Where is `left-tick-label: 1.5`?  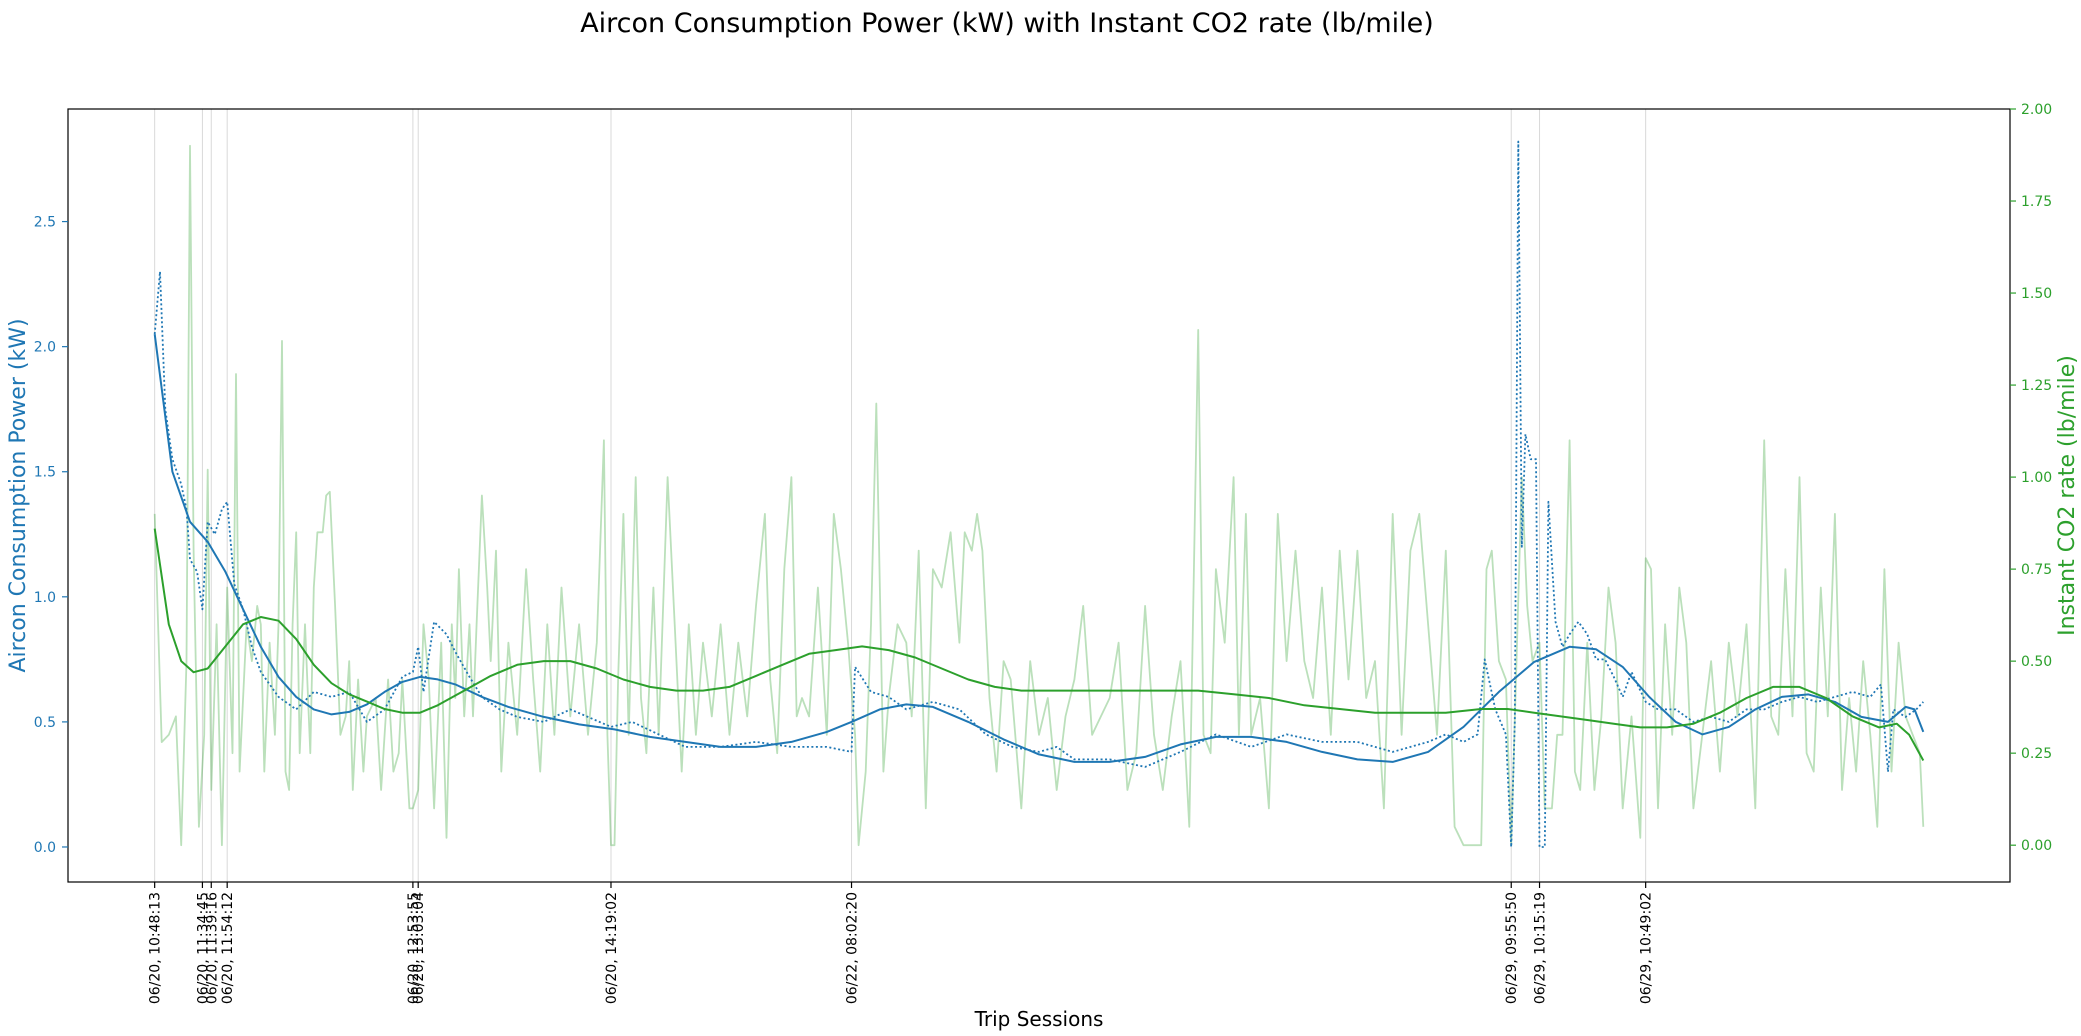 left-tick-label: 1.5 is located at coordinates (45, 473).